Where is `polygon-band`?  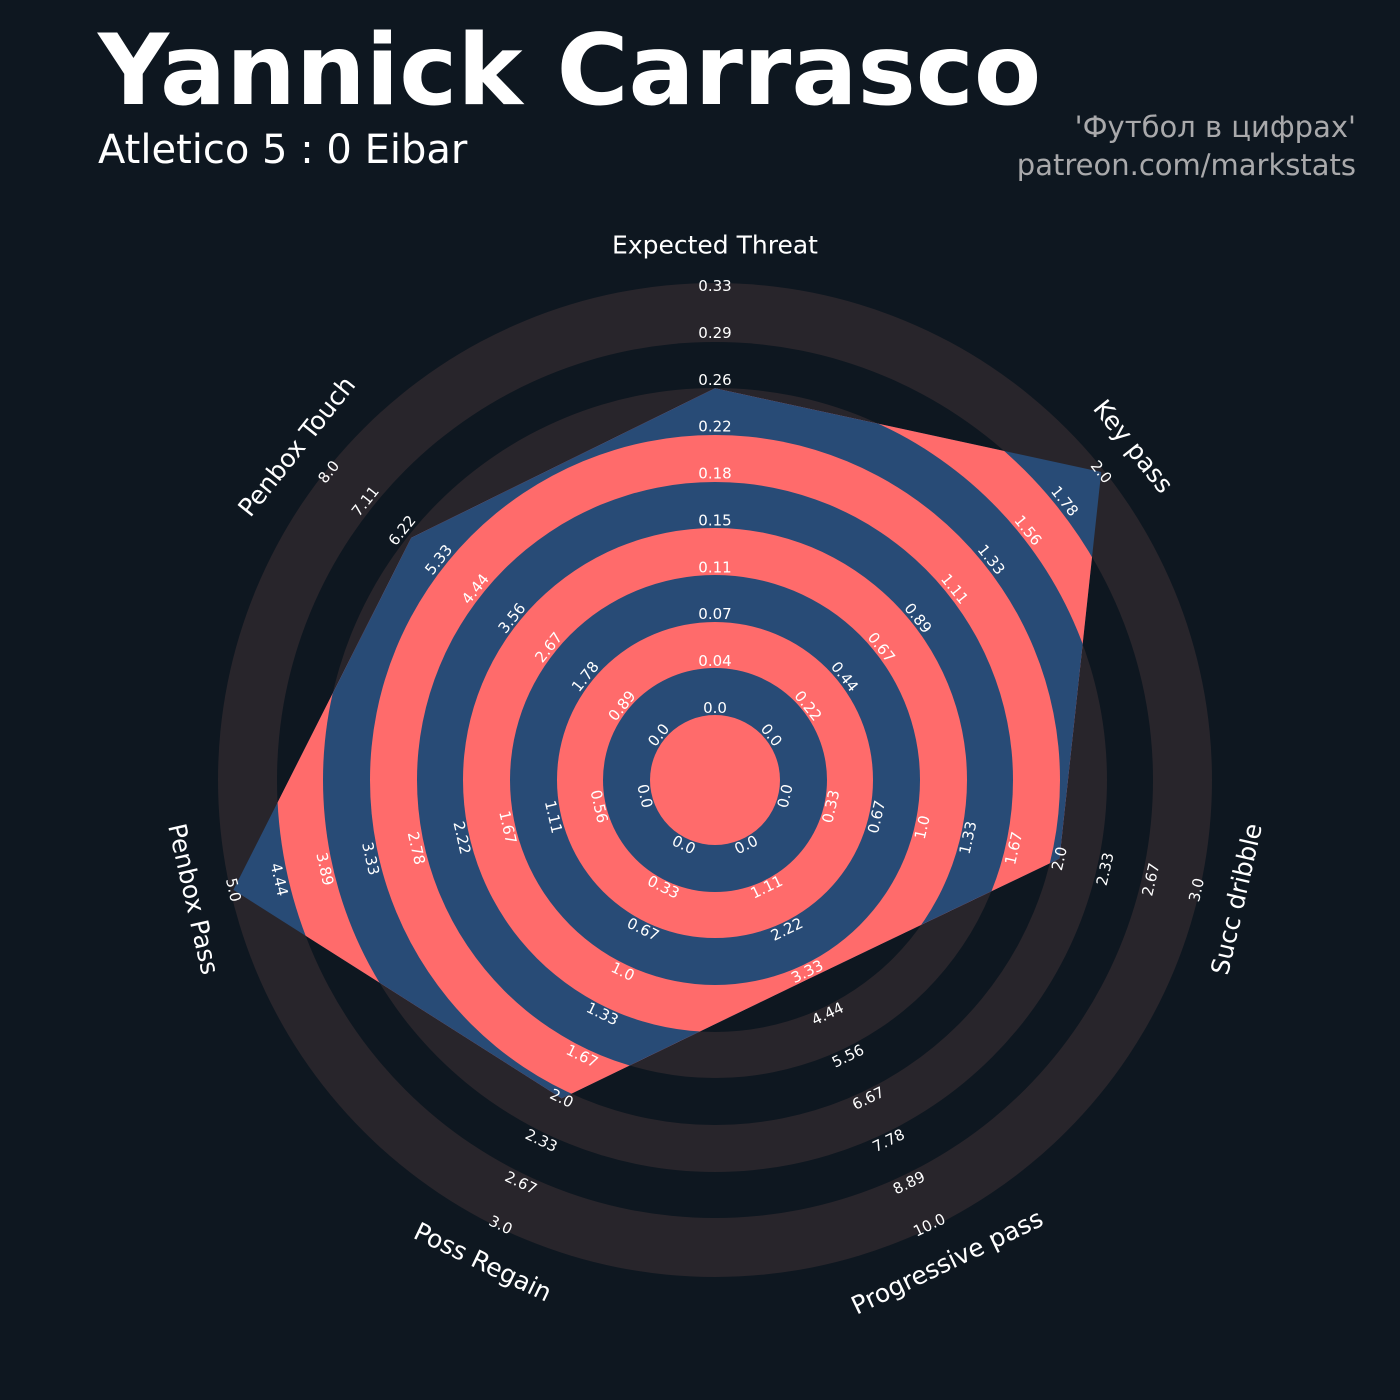
polygon-band is located at coordinates (715, 780).